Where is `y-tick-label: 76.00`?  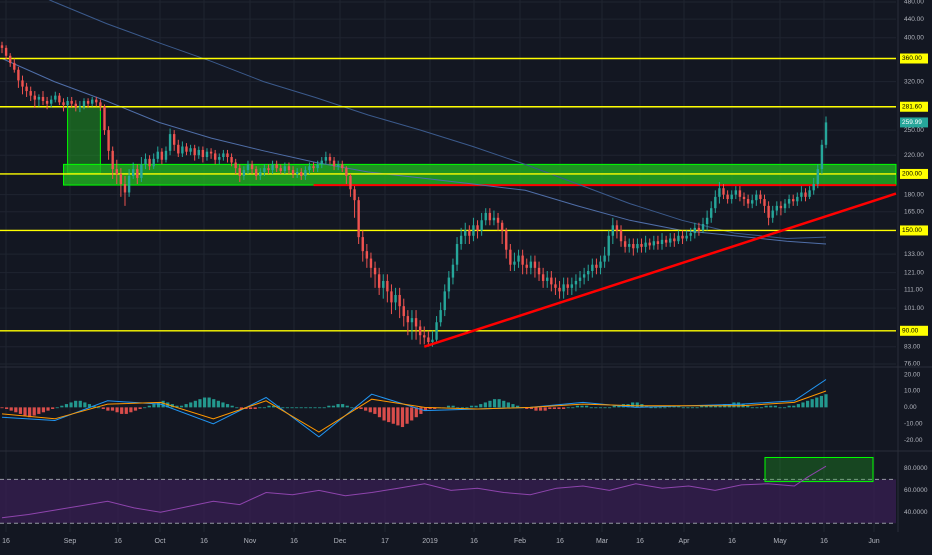 y-tick-label: 76.00 is located at coordinates (912, 364).